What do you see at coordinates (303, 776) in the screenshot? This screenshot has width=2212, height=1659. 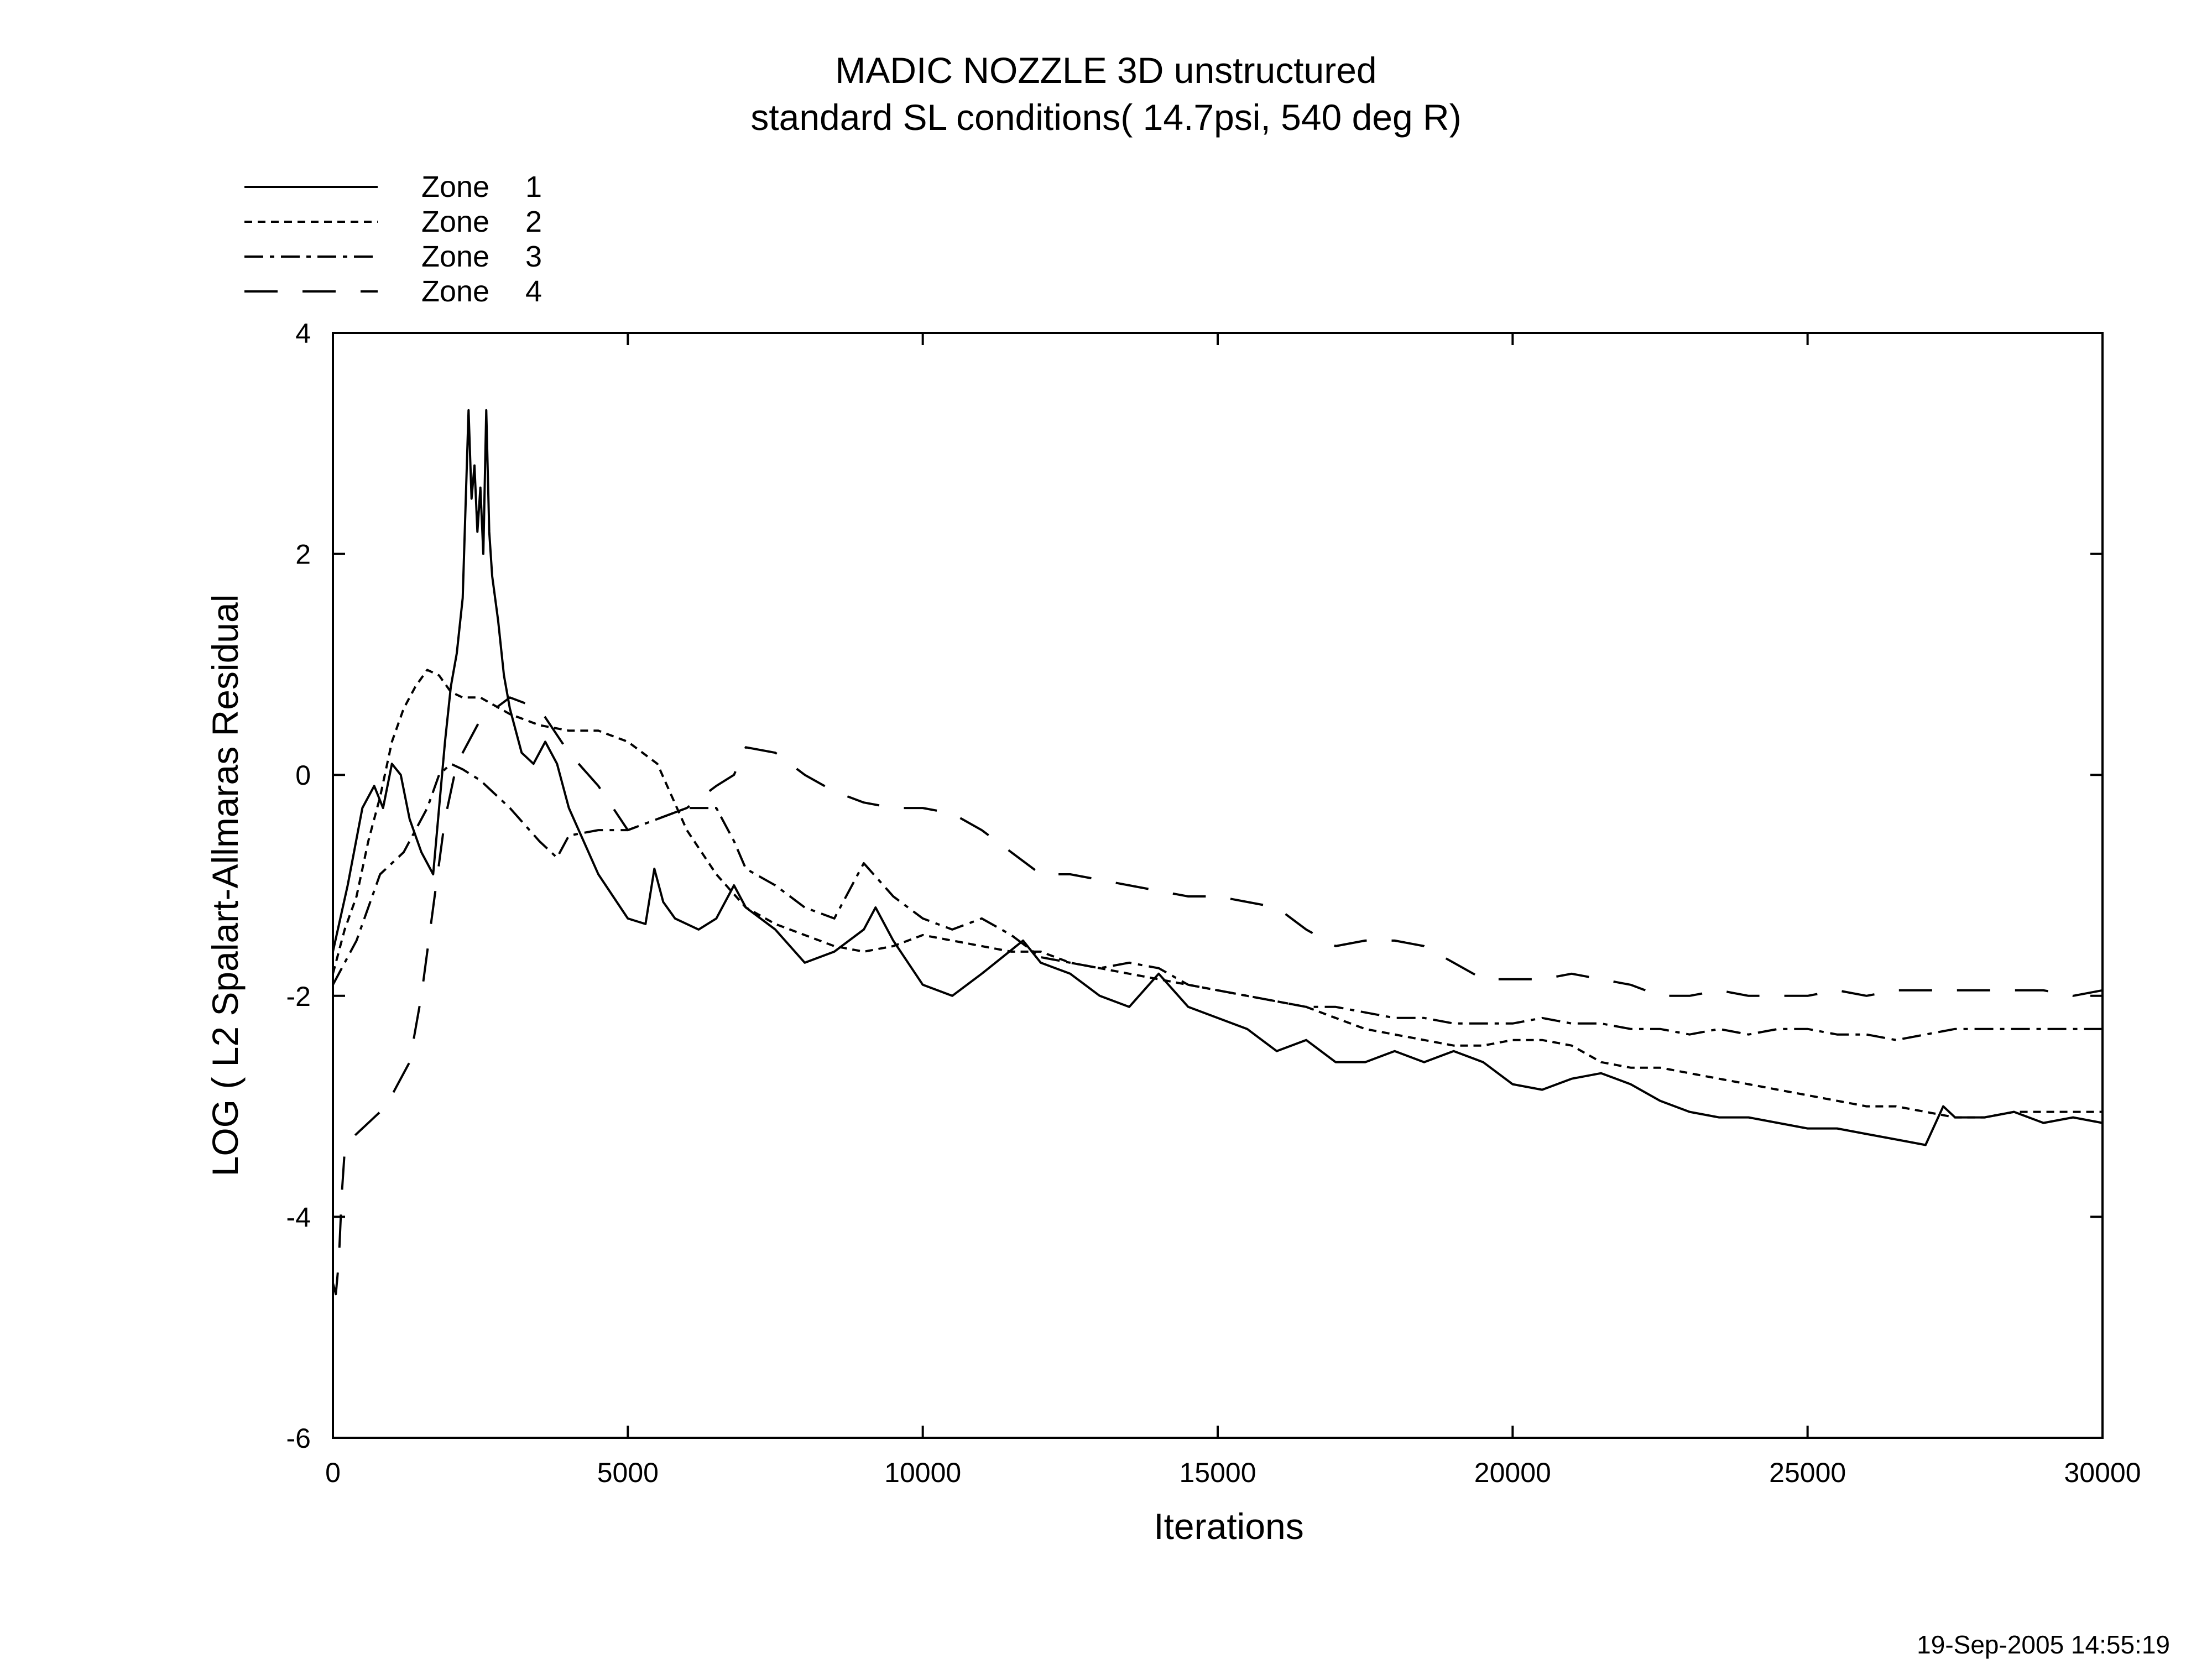 I see `y-tick-label: 0` at bounding box center [303, 776].